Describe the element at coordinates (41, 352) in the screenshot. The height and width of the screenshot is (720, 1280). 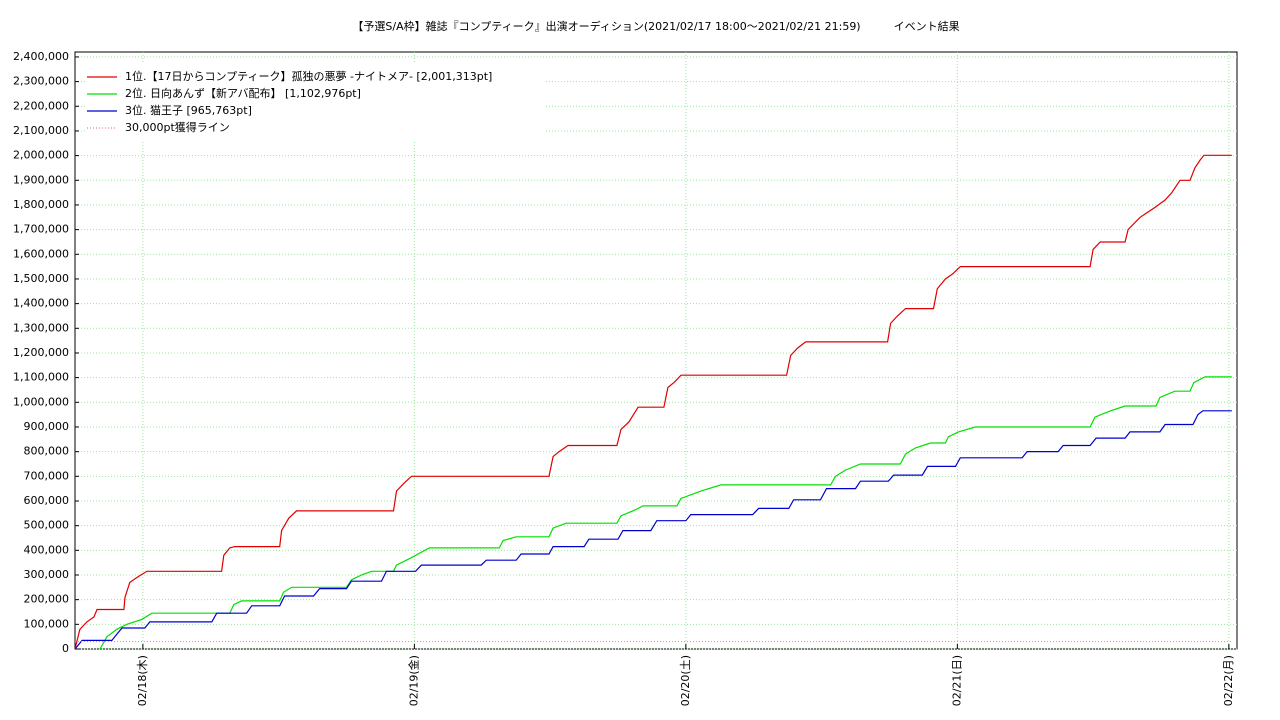
I see `y-tick-label: 1,200,000` at that location.